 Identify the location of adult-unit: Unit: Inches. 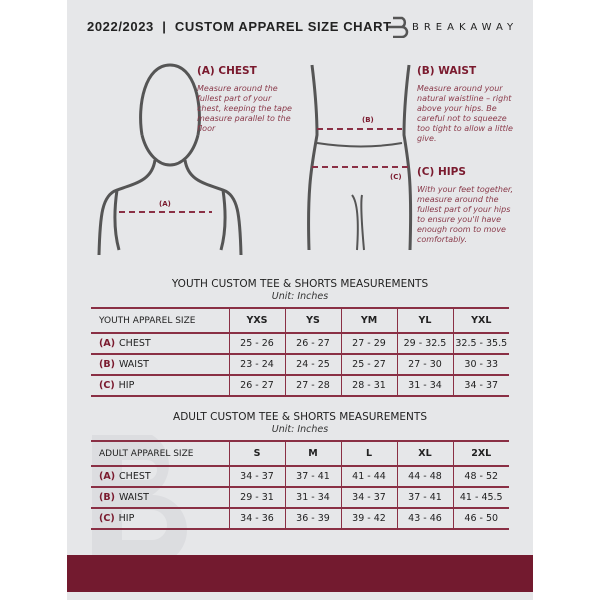
(300, 429).